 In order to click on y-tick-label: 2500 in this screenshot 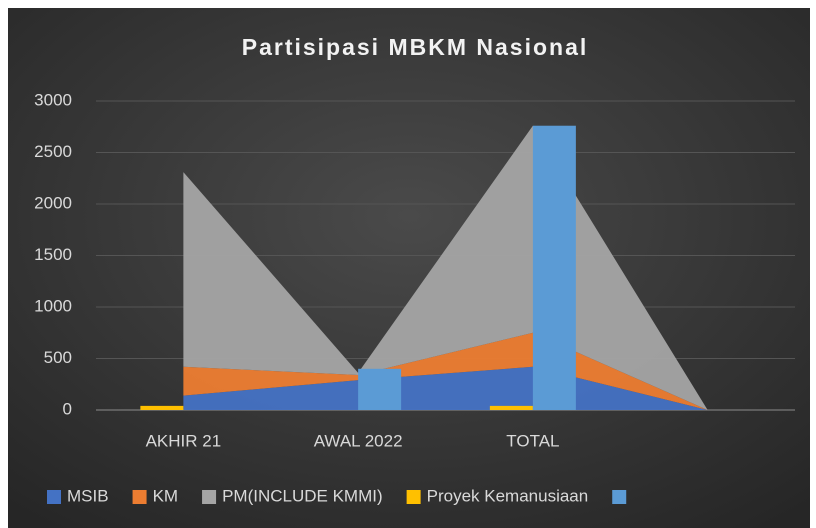, I will do `click(53, 151)`.